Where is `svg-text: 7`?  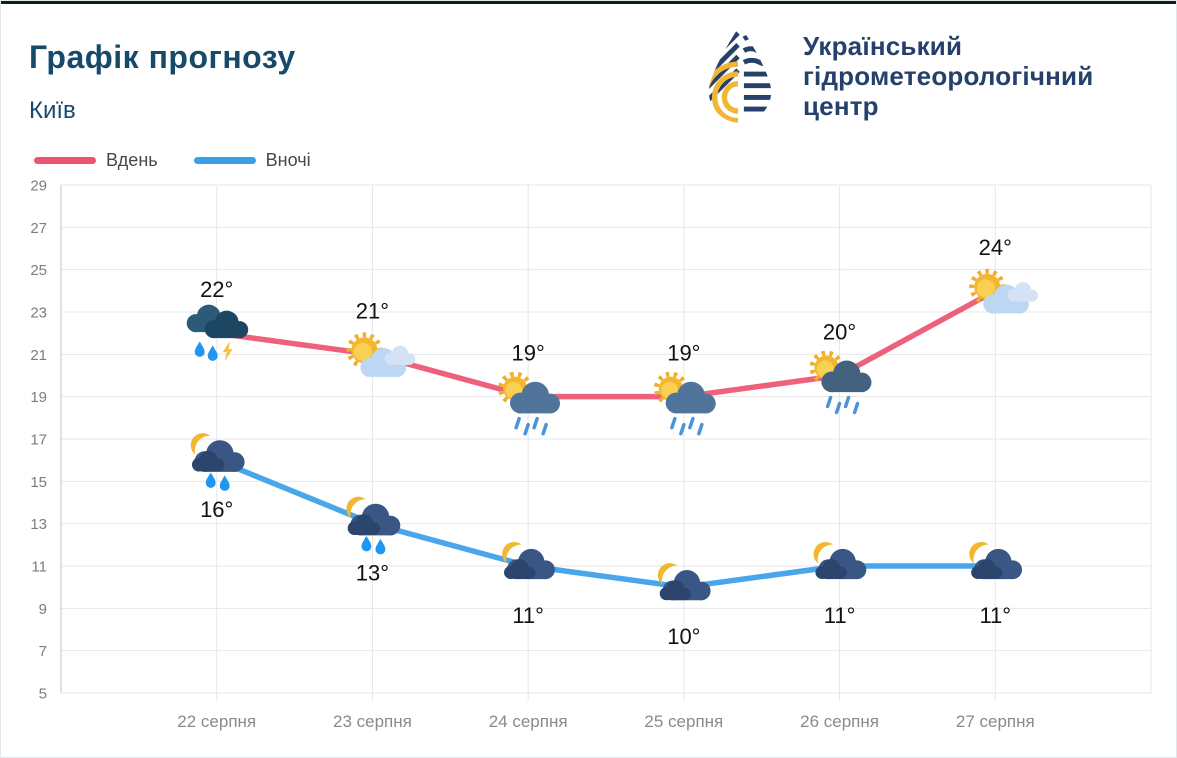
svg-text: 7 is located at coordinates (43, 651).